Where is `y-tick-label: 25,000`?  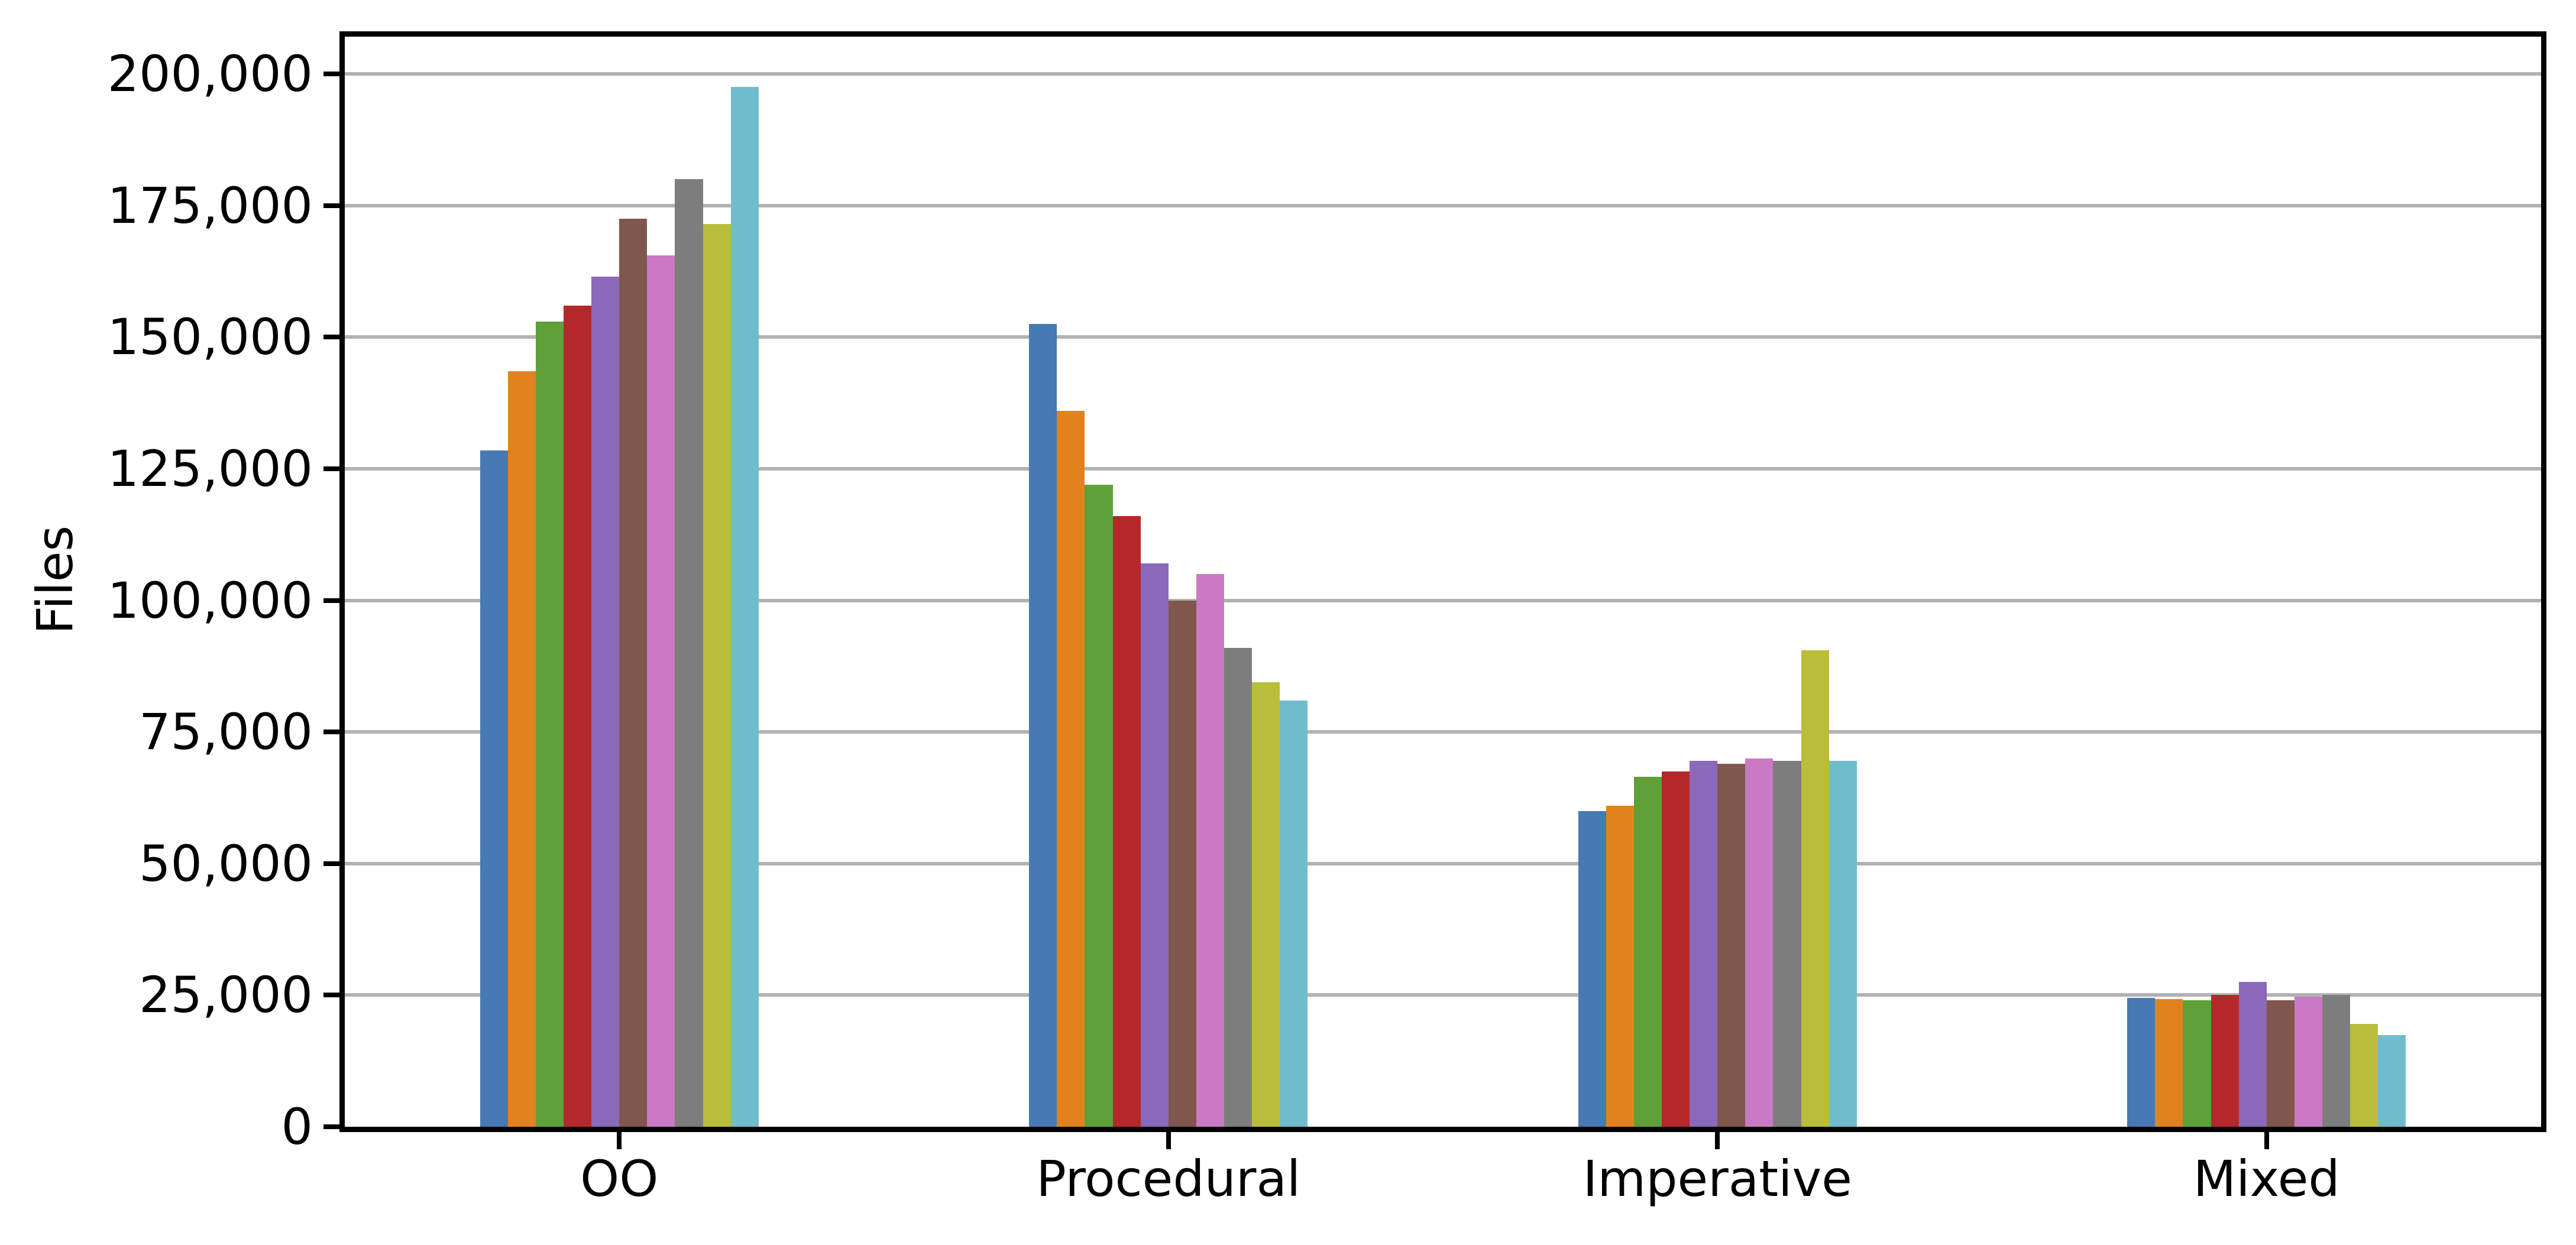 y-tick-label: 25,000 is located at coordinates (226, 995).